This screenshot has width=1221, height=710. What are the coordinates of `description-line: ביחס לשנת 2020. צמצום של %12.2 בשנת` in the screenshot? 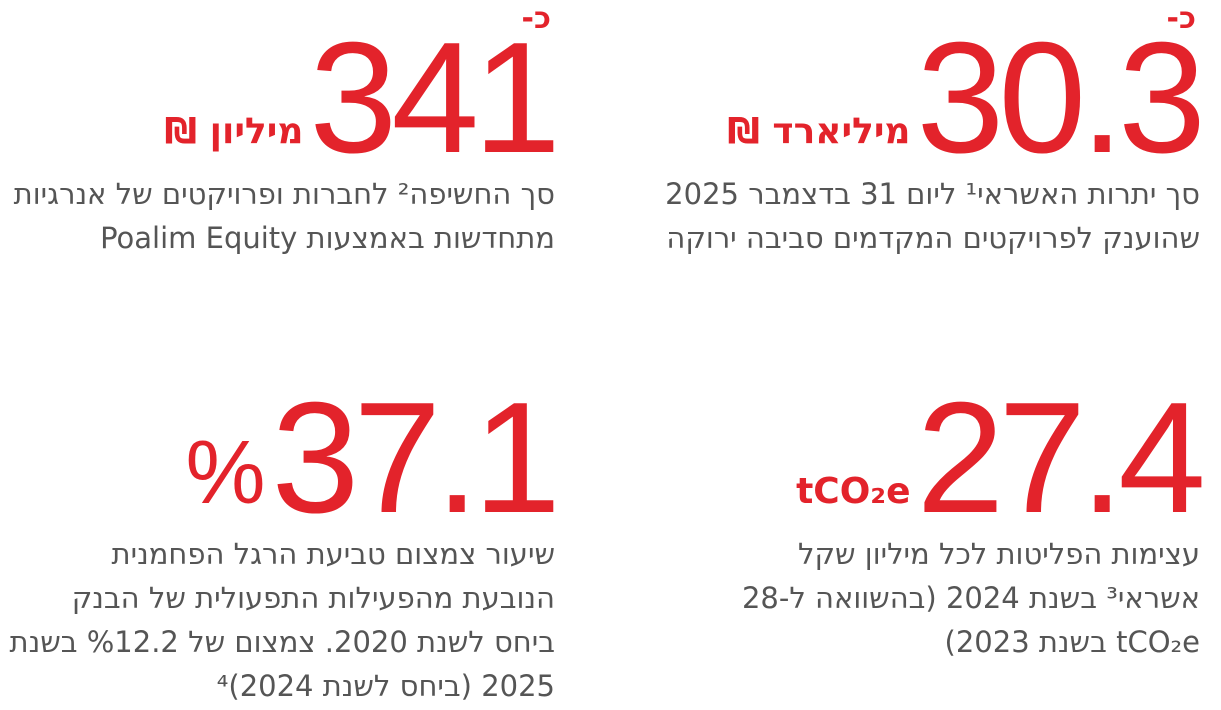 It's located at (282, 642).